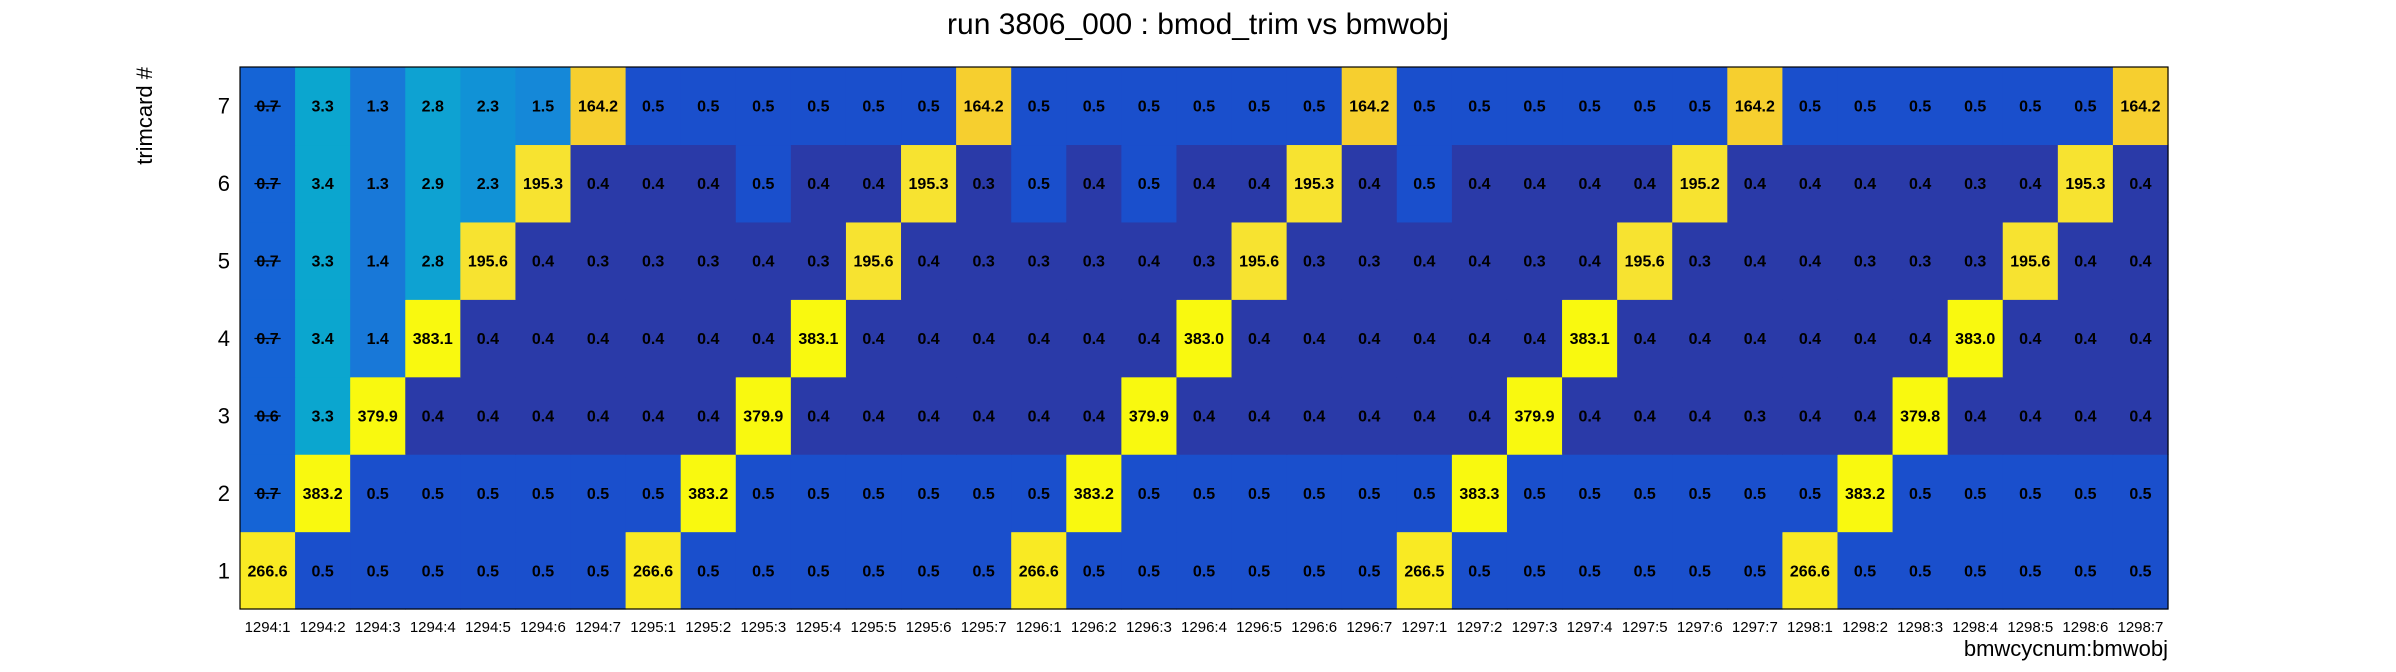 Image resolution: width=2396 pixels, height=672 pixels. What do you see at coordinates (1149, 627) in the screenshot?
I see `x-tick-label: 1296:3` at bounding box center [1149, 627].